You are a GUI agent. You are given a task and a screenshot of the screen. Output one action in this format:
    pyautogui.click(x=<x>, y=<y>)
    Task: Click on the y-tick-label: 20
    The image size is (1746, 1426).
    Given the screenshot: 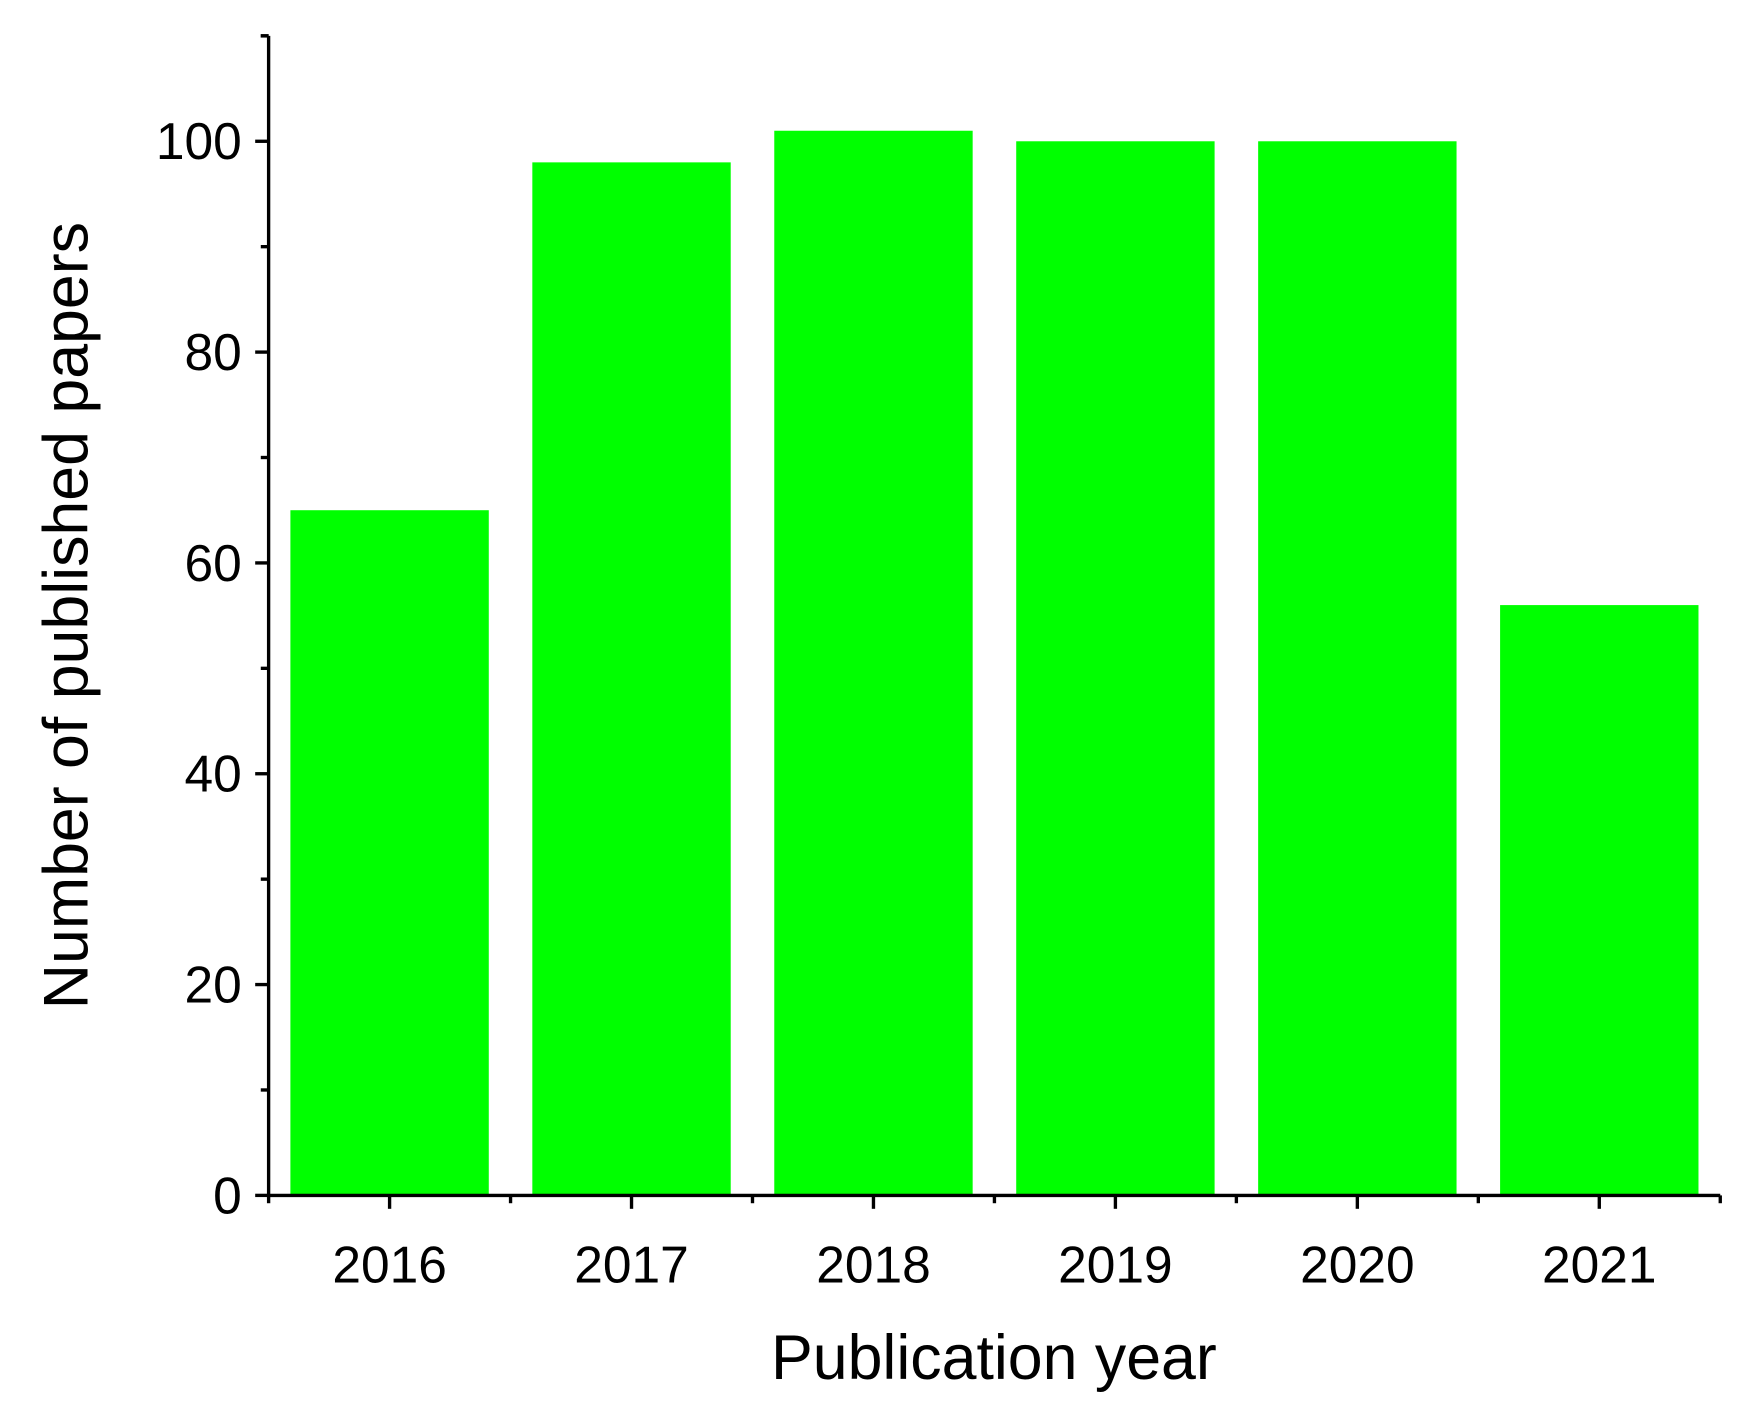 What is the action you would take?
    pyautogui.click(x=213, y=984)
    